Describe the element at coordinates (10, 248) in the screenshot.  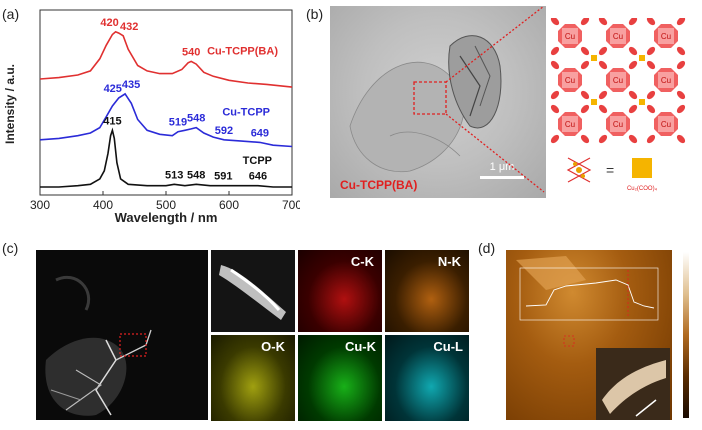
I see `panel-label-c: (c)` at that location.